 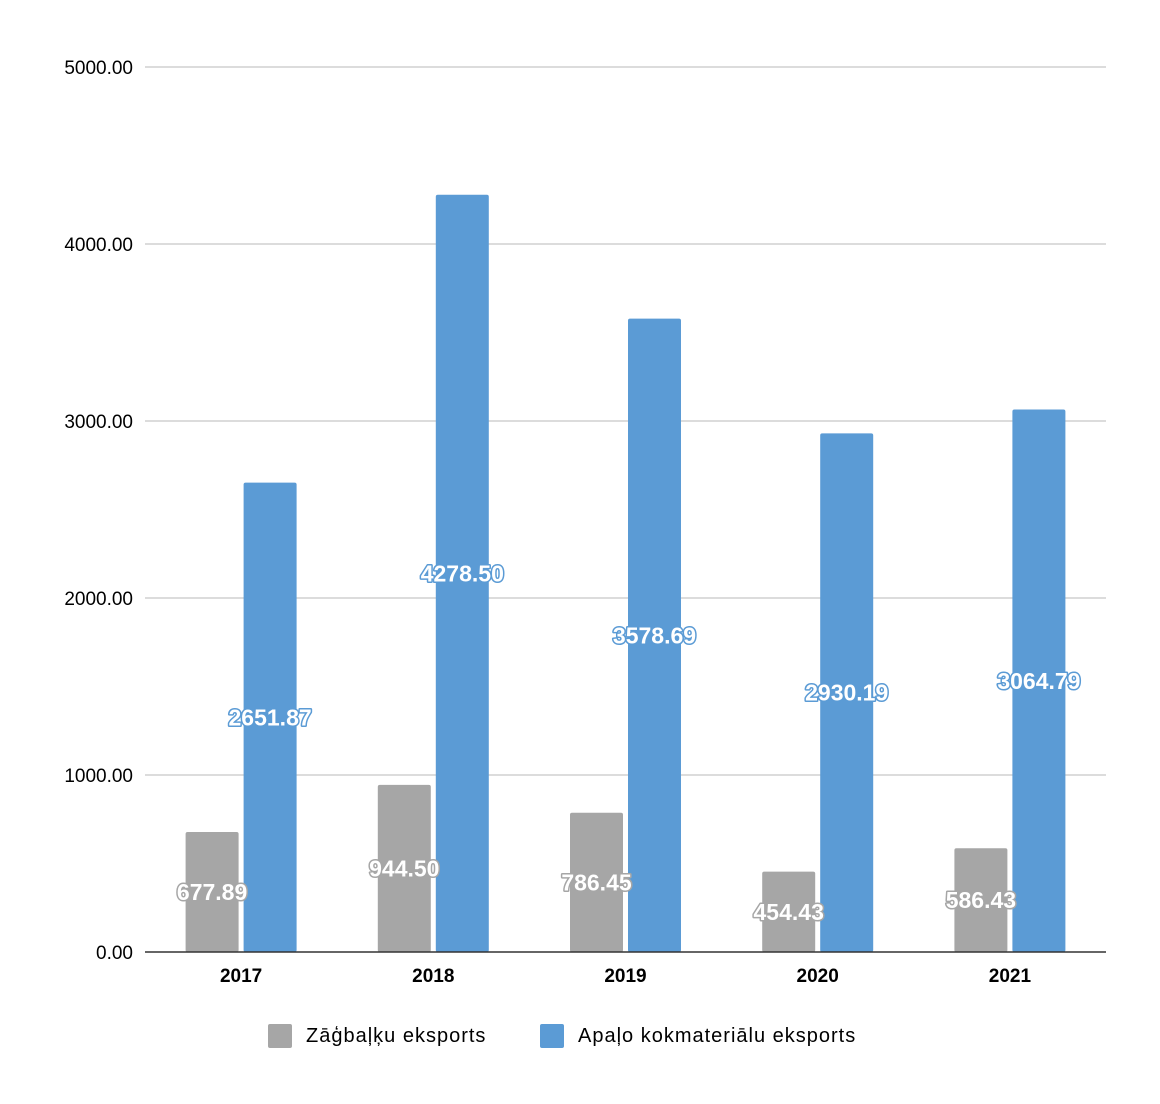 I want to click on y-tick-label: 0.00, so click(x=114, y=953).